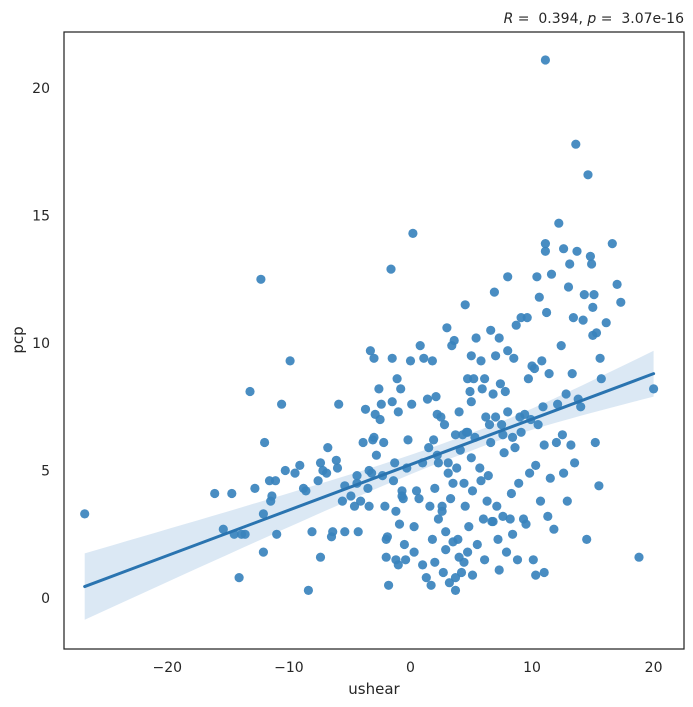  Describe the element at coordinates (18, 339) in the screenshot. I see `y-axis-label: pcp` at that location.